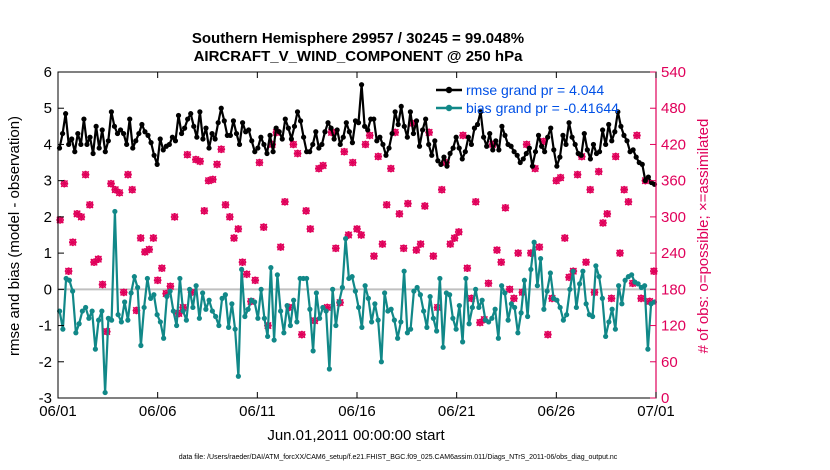  I want to click on legend-bias-label: bias grand pr = -0.41644, so click(542, 108).